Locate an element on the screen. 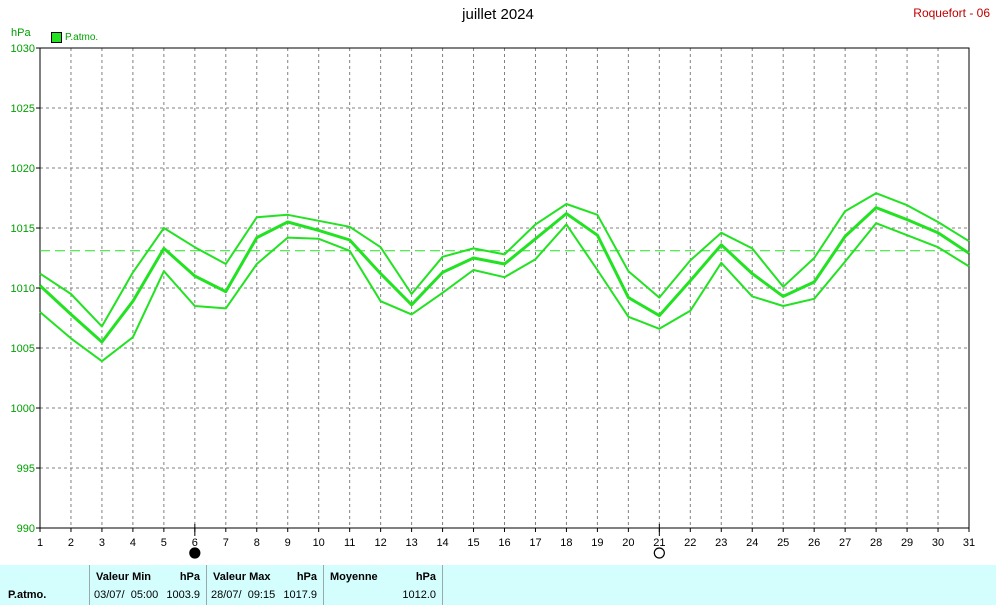 The width and height of the screenshot is (996, 605). x-tick-label: 26 is located at coordinates (814, 543).